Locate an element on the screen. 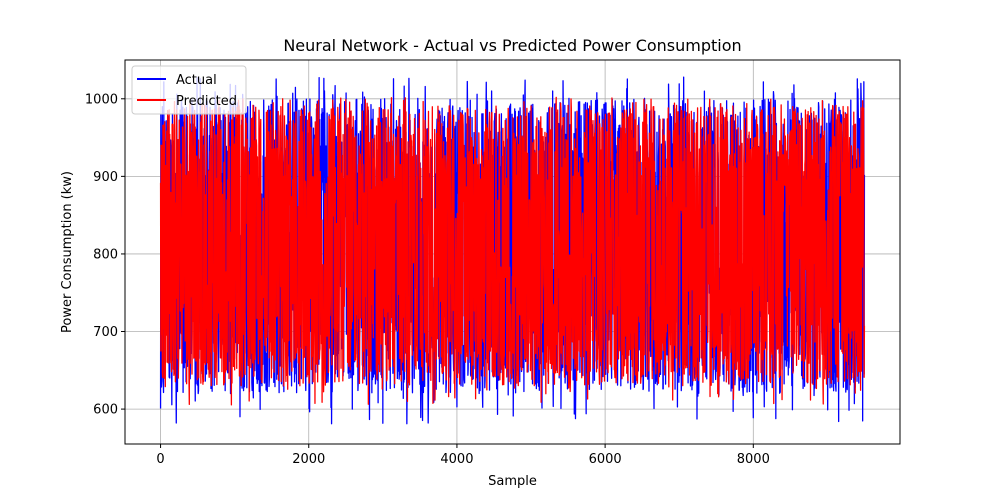 The height and width of the screenshot is (500, 1000). y-tick-label: 600 is located at coordinates (105, 410).